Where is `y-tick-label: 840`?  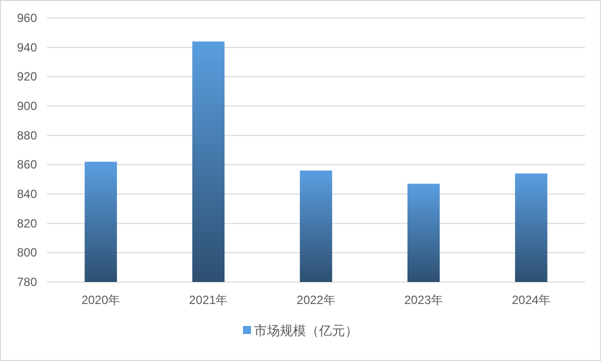 y-tick-label: 840 is located at coordinates (27, 194).